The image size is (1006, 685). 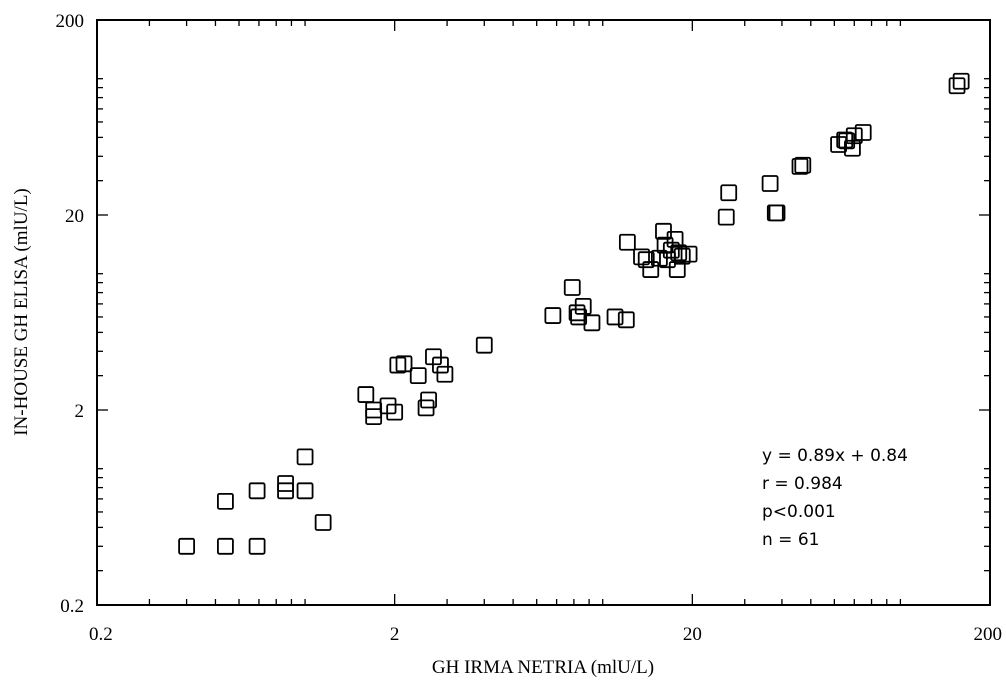 What do you see at coordinates (543, 667) in the screenshot?
I see `x-axis-title: GH IRMA NETRIA (mlU/L)` at bounding box center [543, 667].